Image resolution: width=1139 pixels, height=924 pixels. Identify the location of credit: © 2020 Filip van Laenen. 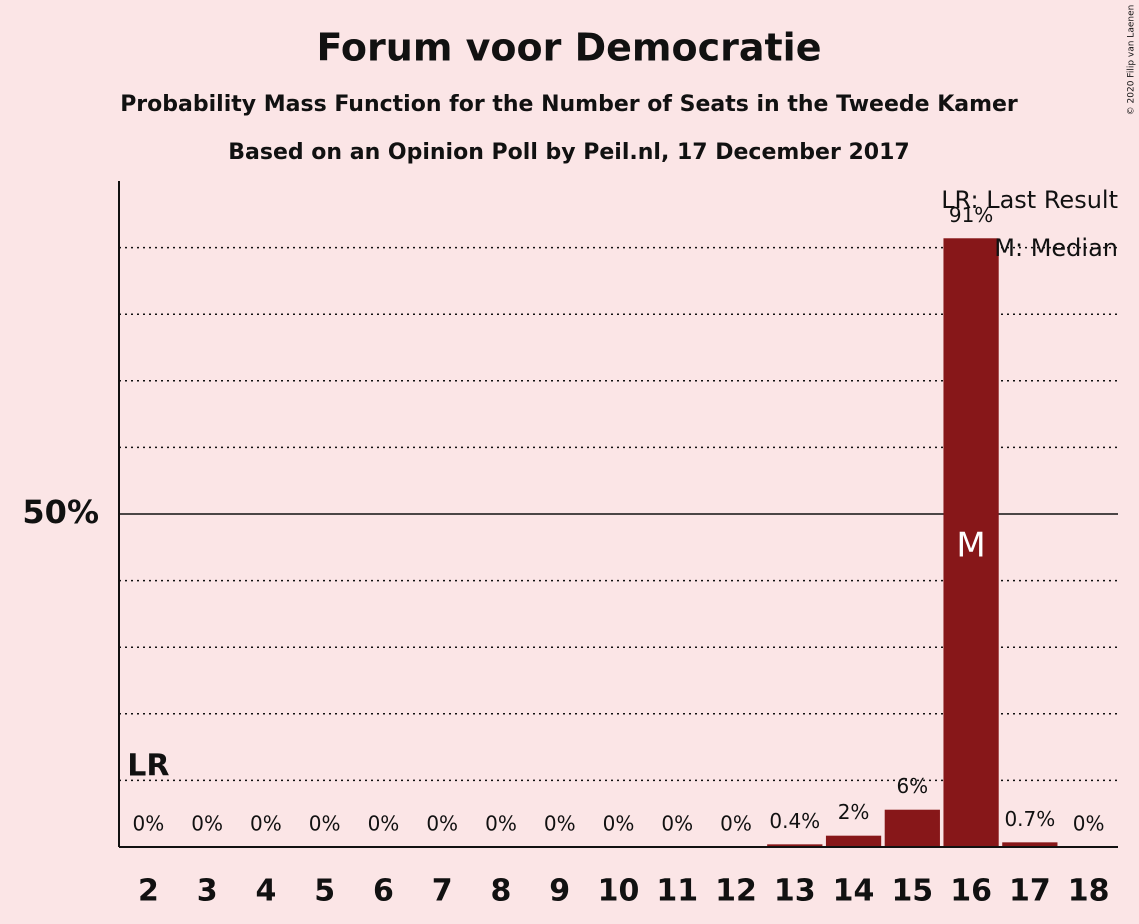
(1132, 60).